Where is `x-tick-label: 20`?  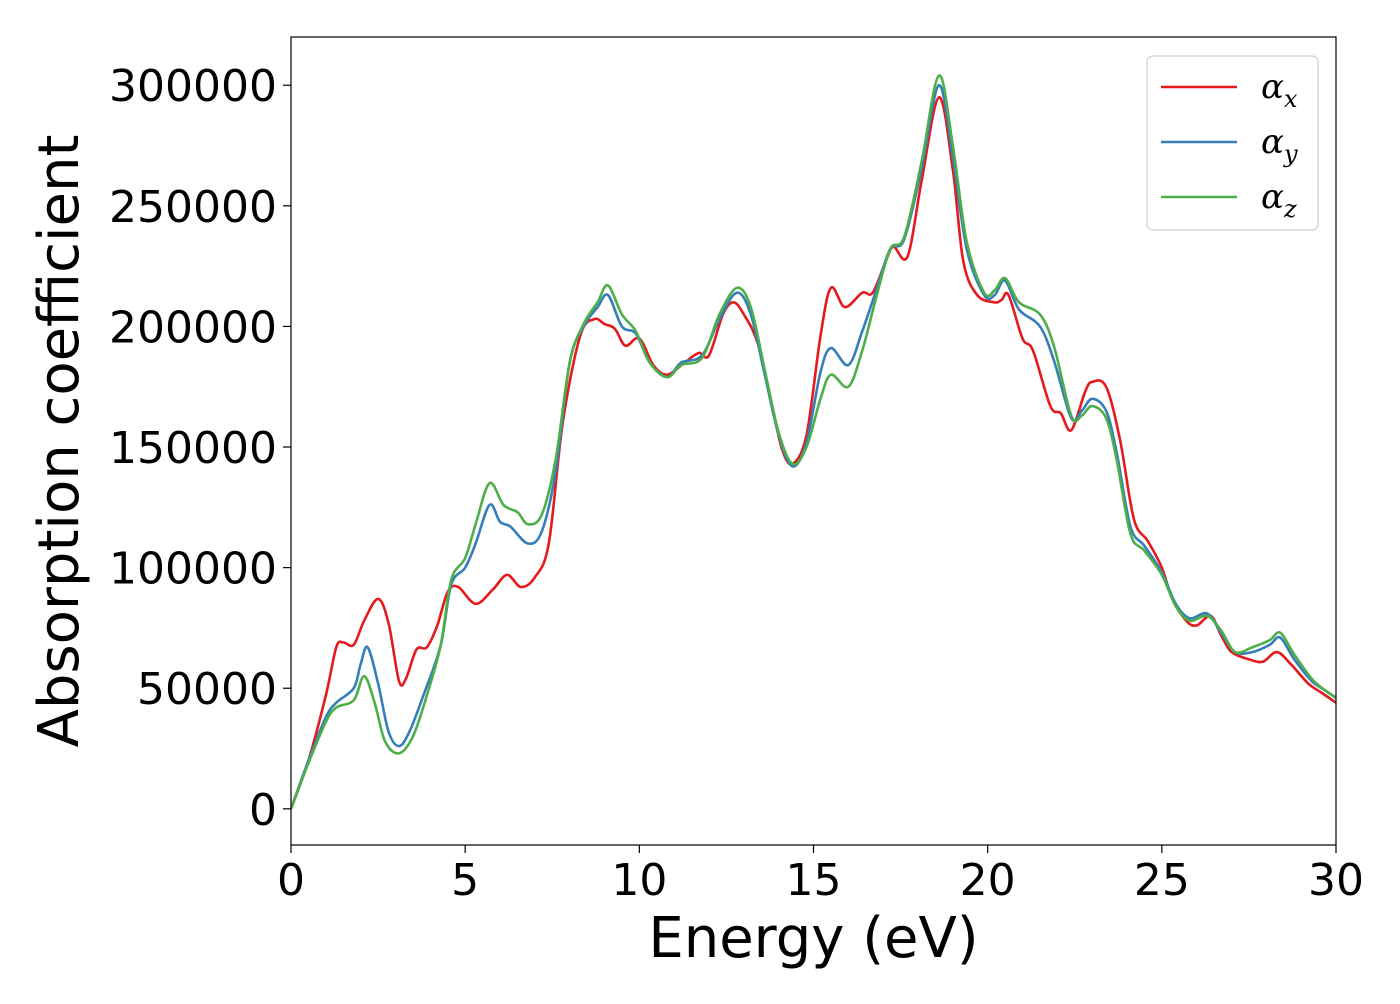 x-tick-label: 20 is located at coordinates (988, 880).